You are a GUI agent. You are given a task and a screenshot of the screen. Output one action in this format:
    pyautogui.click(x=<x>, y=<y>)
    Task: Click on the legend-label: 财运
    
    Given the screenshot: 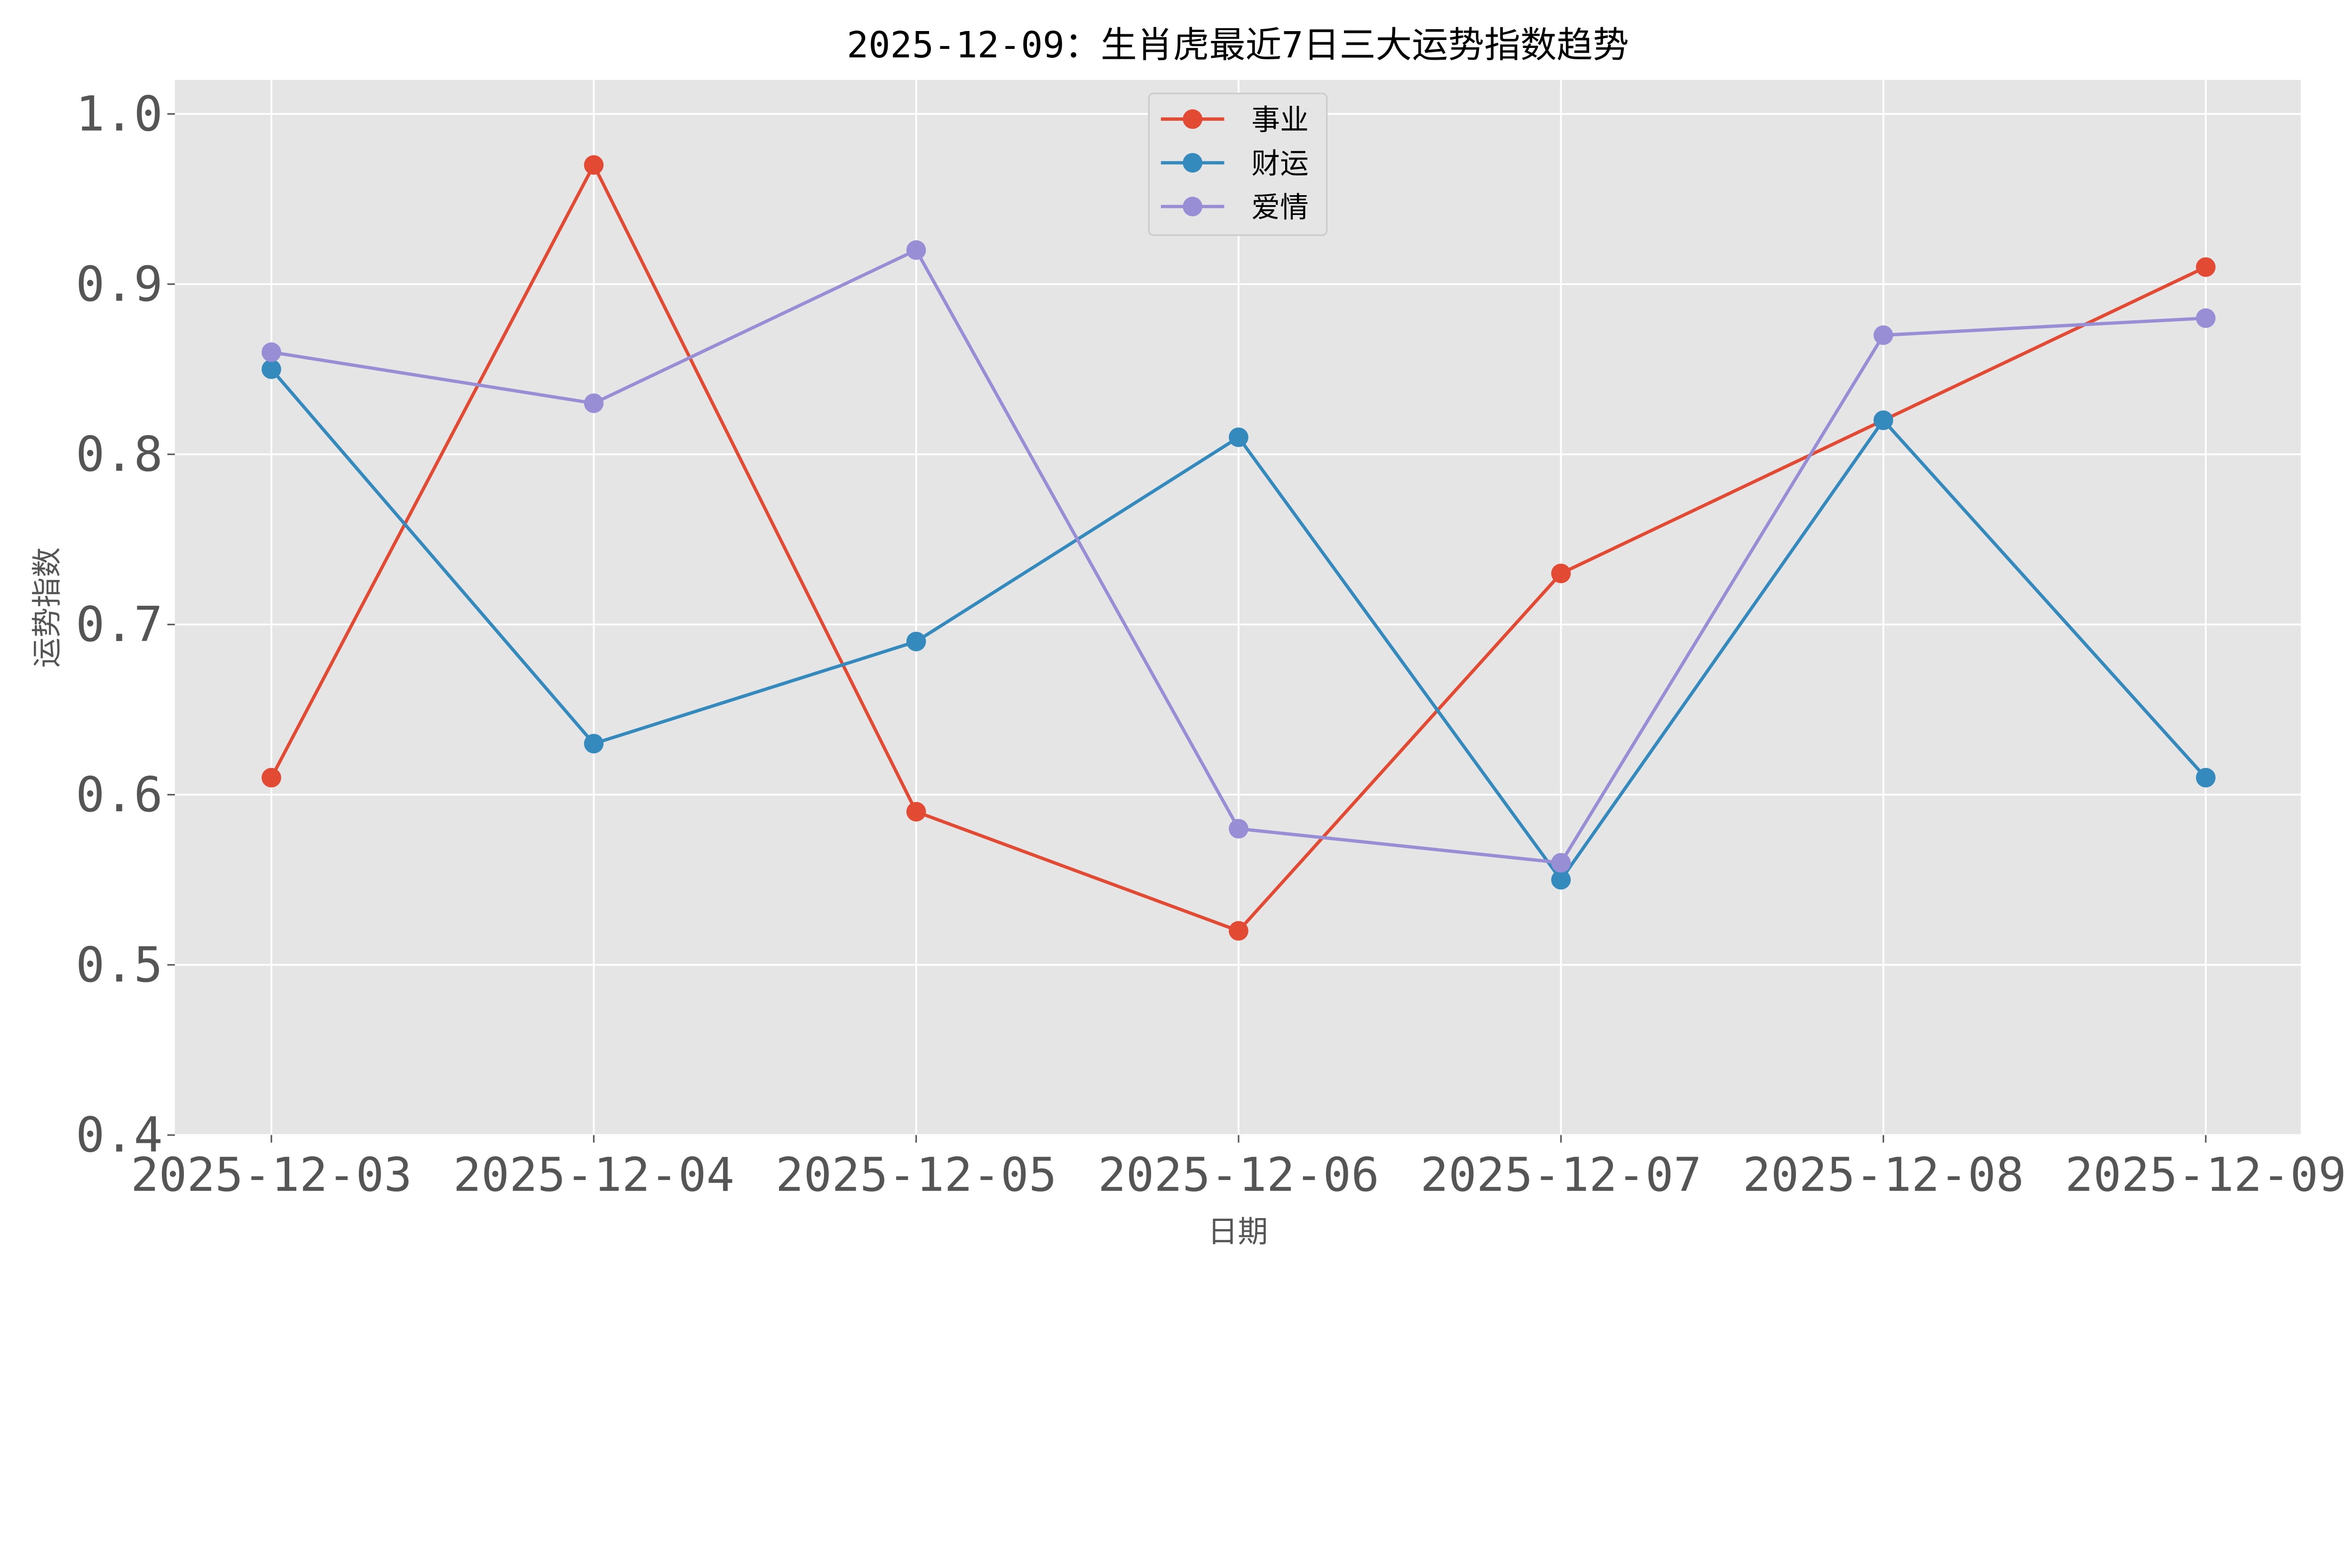 What is the action you would take?
    pyautogui.click(x=1280, y=164)
    